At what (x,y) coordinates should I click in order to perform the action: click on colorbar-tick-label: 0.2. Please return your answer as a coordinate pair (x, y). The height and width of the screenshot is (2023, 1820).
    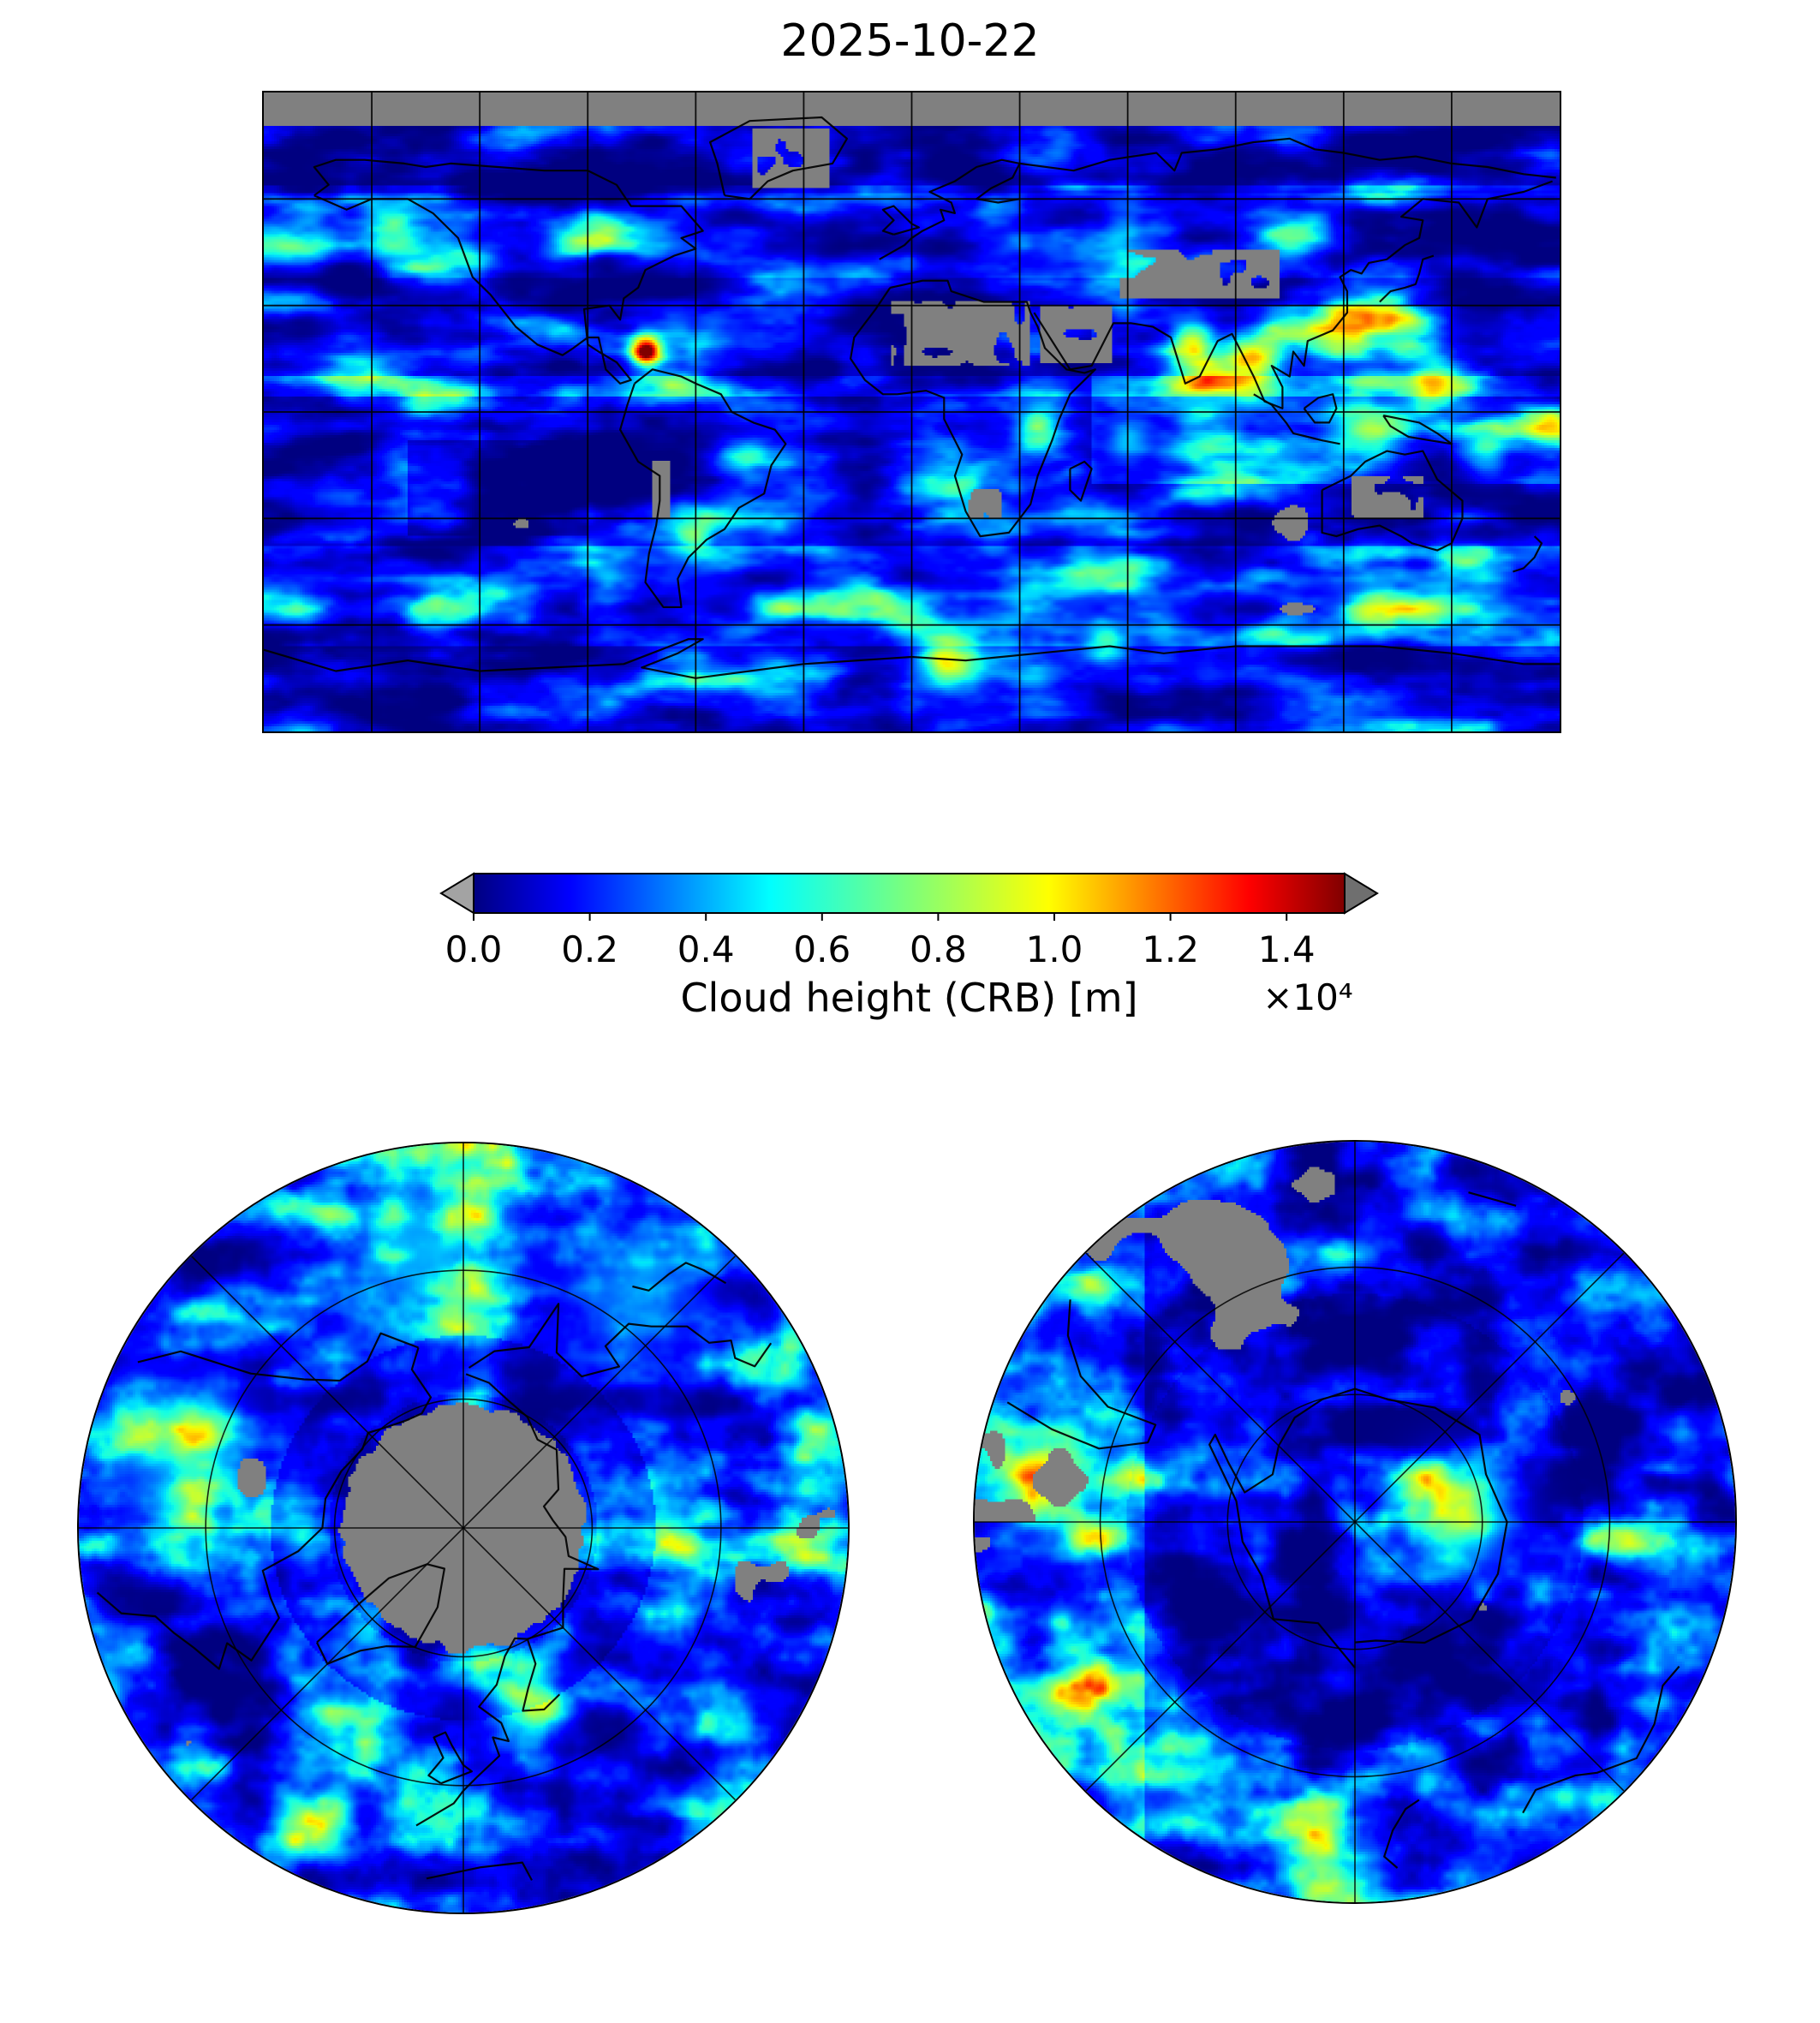
    Looking at the image, I should click on (589, 949).